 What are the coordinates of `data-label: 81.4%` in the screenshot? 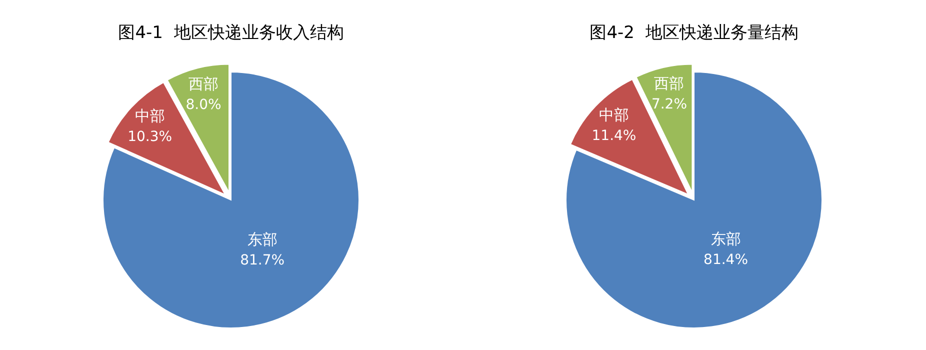 It's located at (726, 260).